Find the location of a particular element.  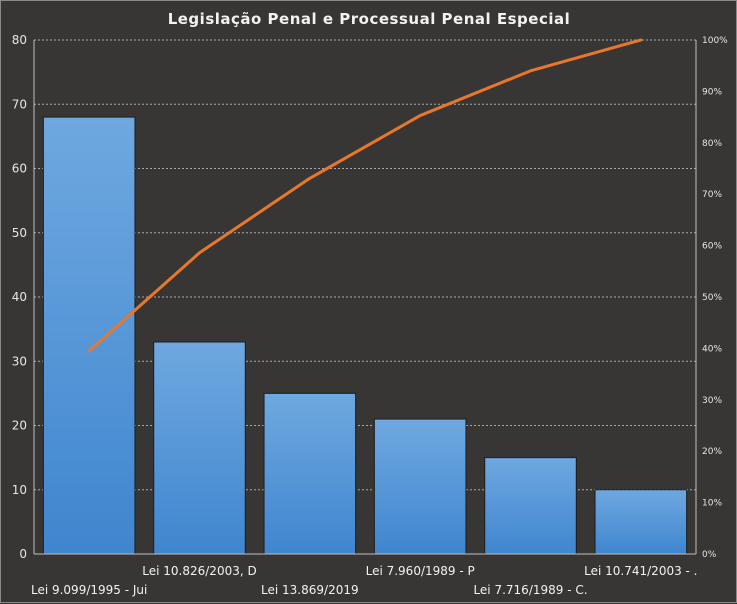

y-tick-label: 60 is located at coordinates (19, 169).